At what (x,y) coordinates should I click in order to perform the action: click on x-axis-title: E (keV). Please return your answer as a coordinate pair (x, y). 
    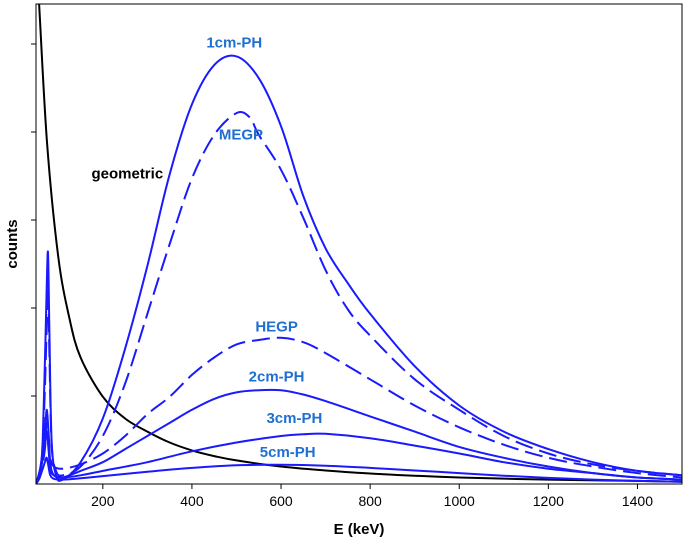
    Looking at the image, I should click on (359, 529).